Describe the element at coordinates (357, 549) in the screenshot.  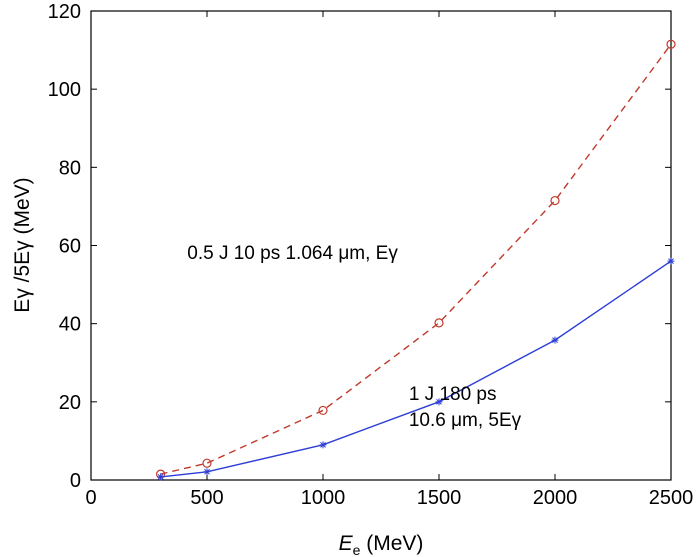
I see `x-axis-label-subscript: e` at that location.